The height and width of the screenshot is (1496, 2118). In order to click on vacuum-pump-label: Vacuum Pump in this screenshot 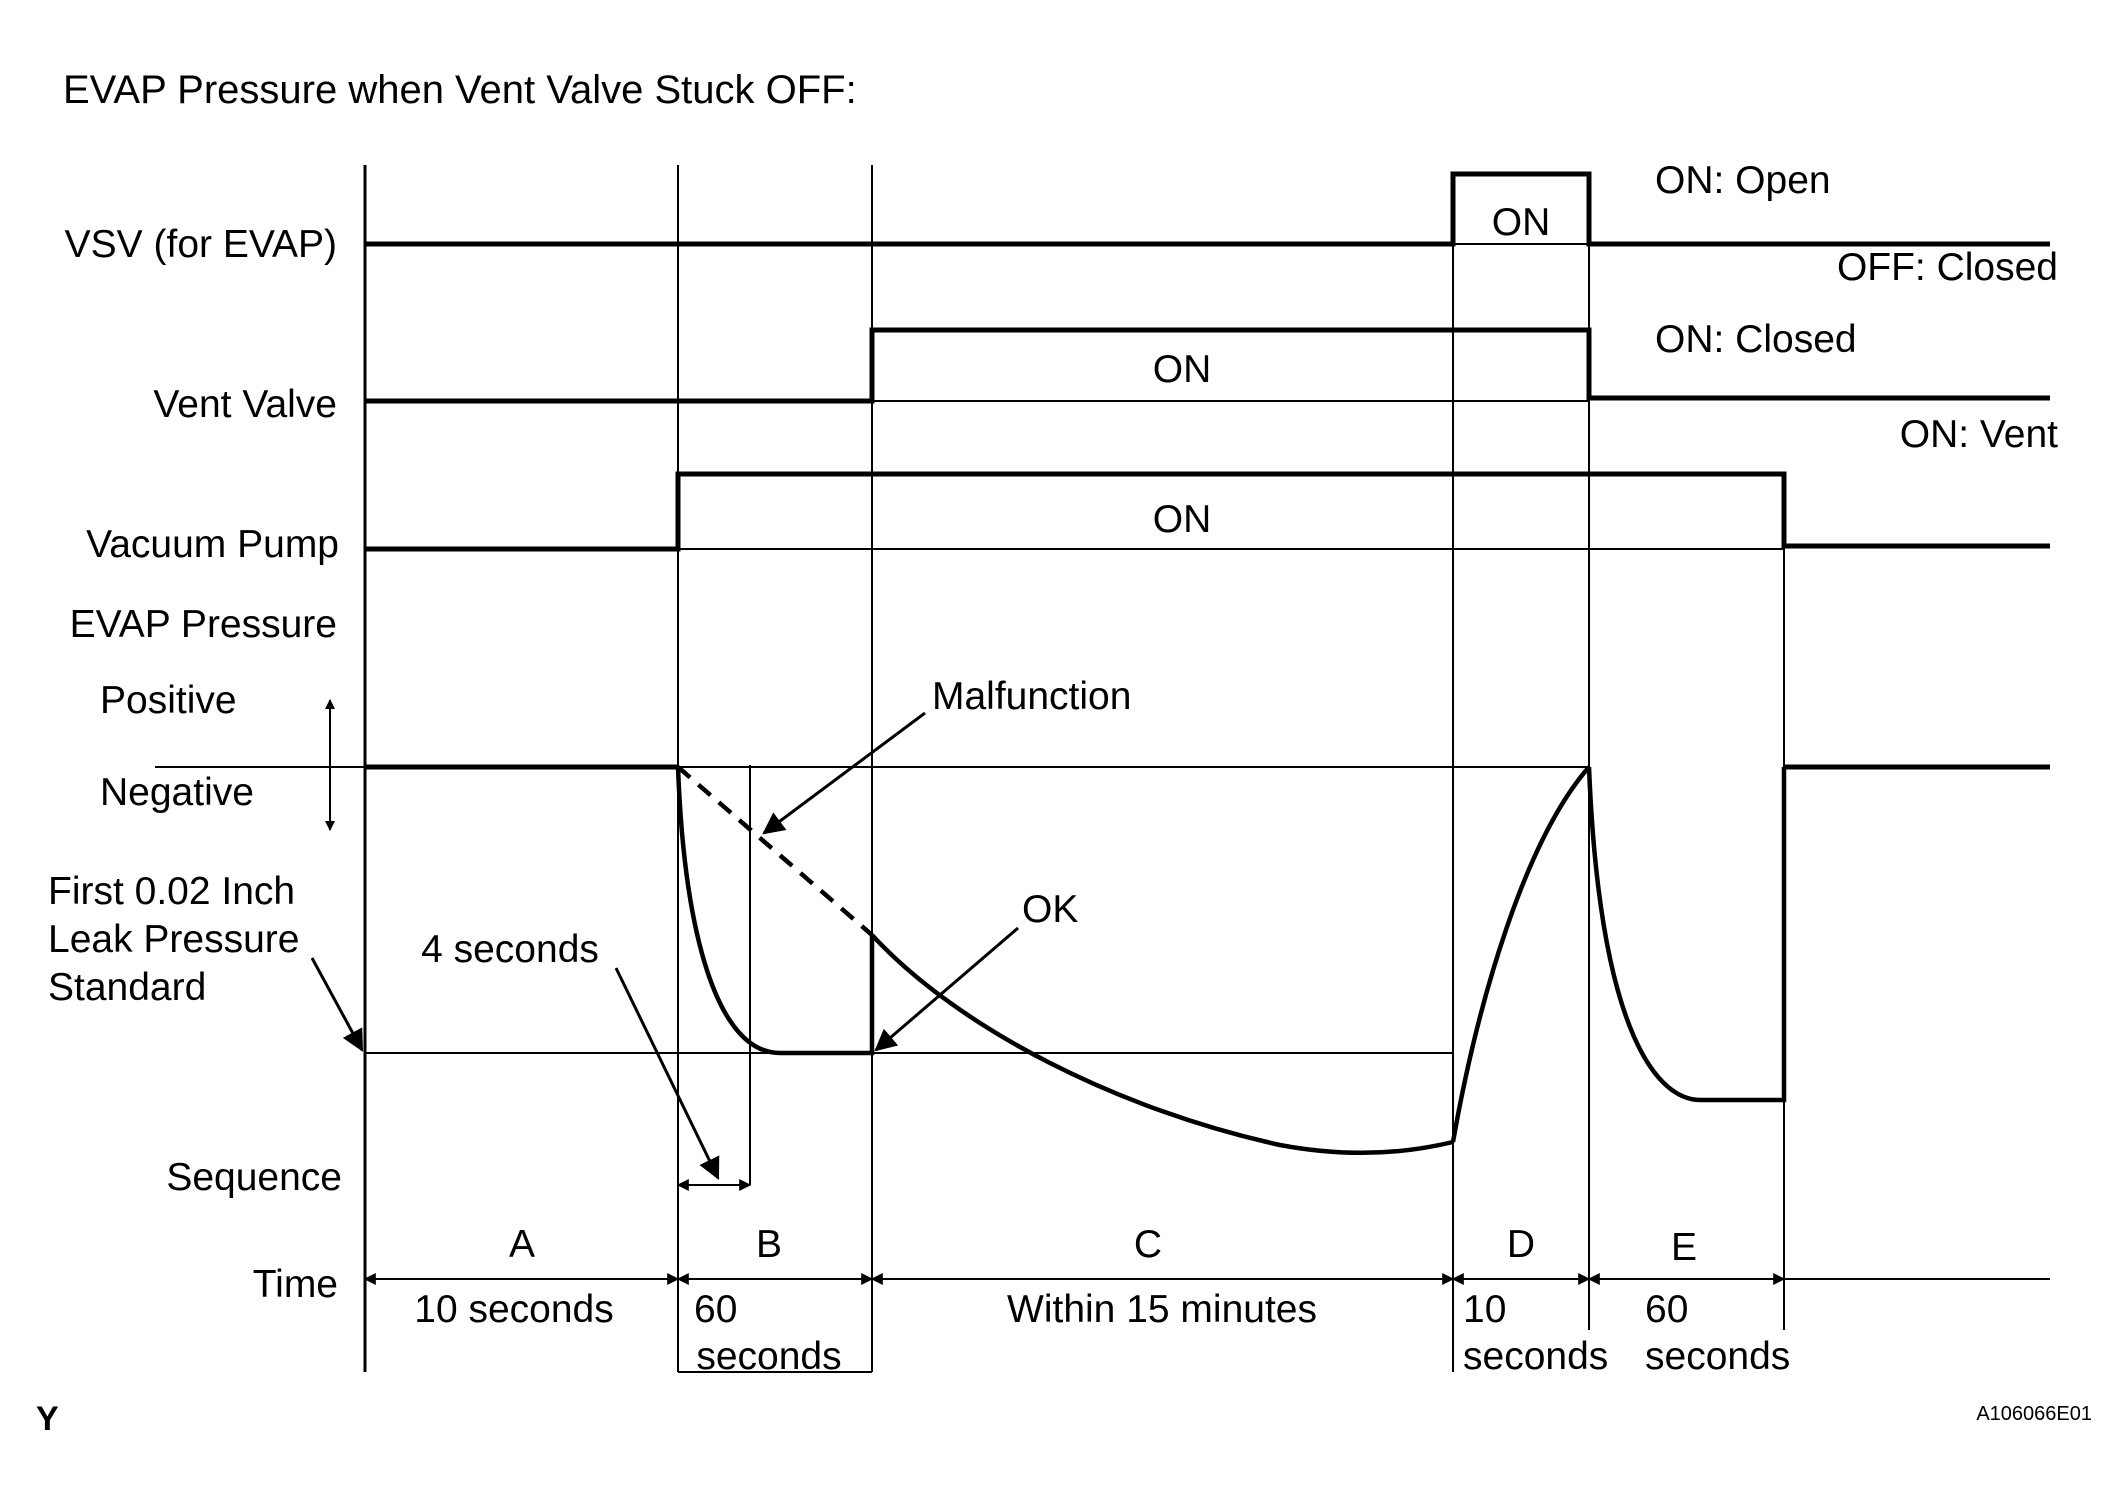, I will do `click(212, 544)`.